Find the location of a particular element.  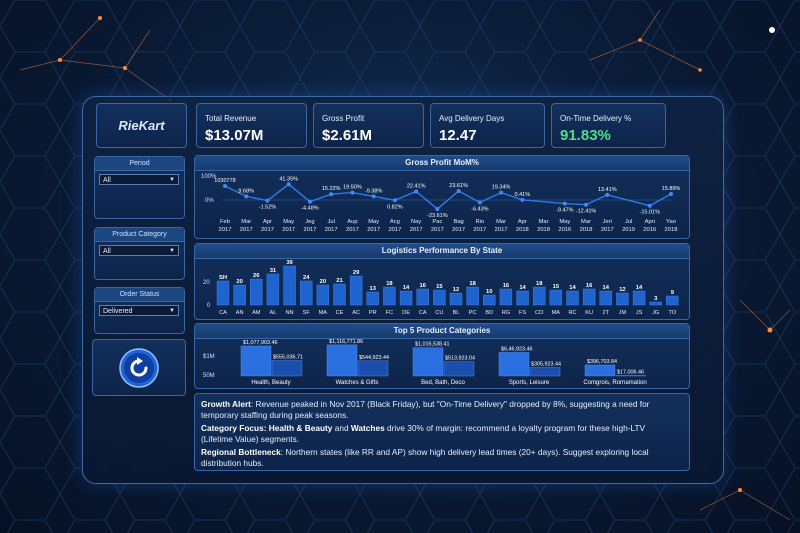

x-tick-label: BD is located at coordinates (489, 313).